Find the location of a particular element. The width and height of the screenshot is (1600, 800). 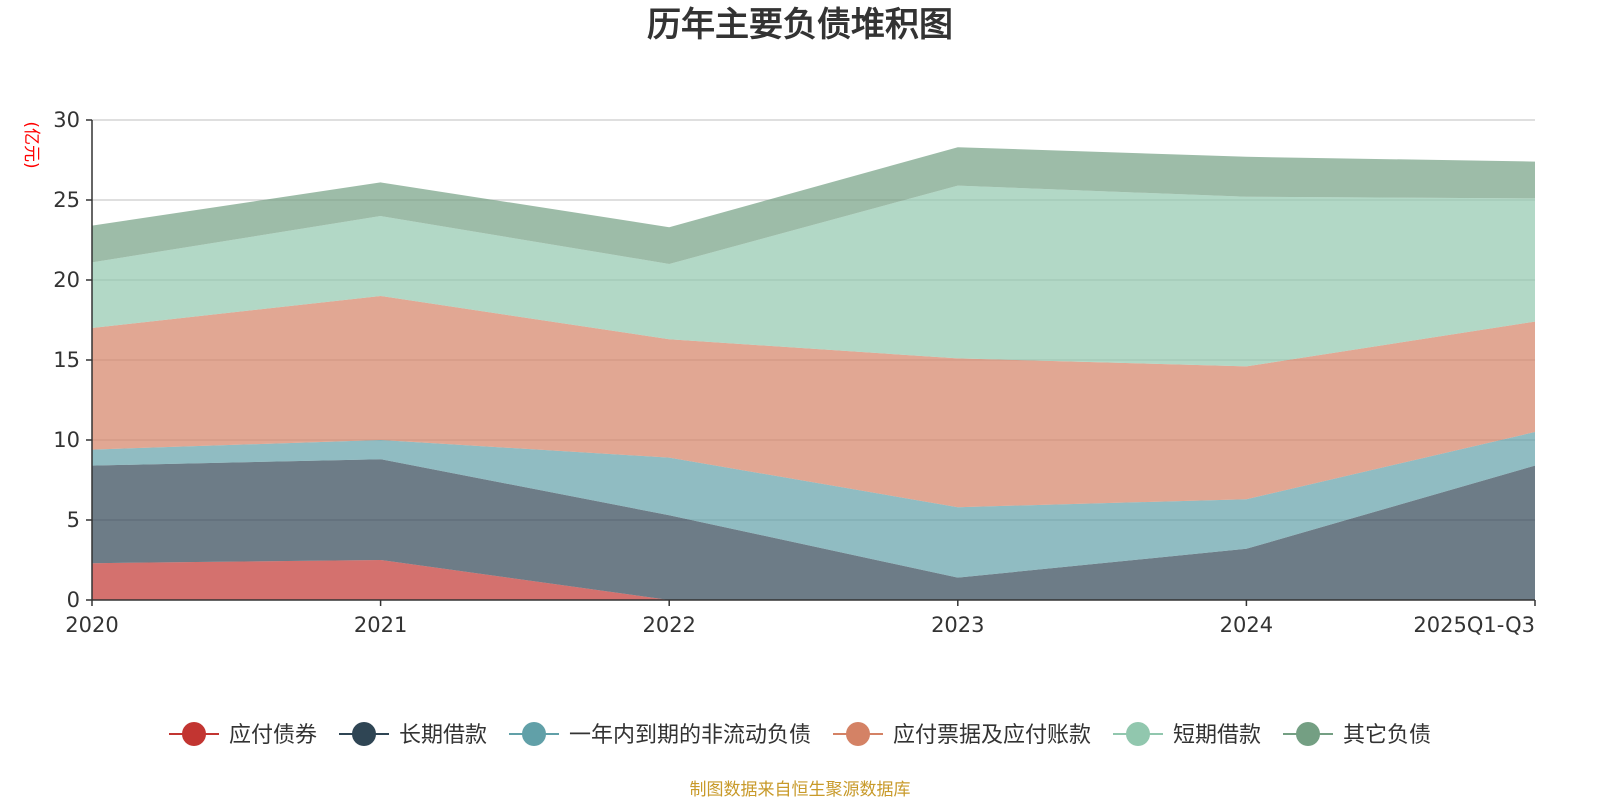

chart-title: 历年主要负债堆积图 is located at coordinates (800, 25).